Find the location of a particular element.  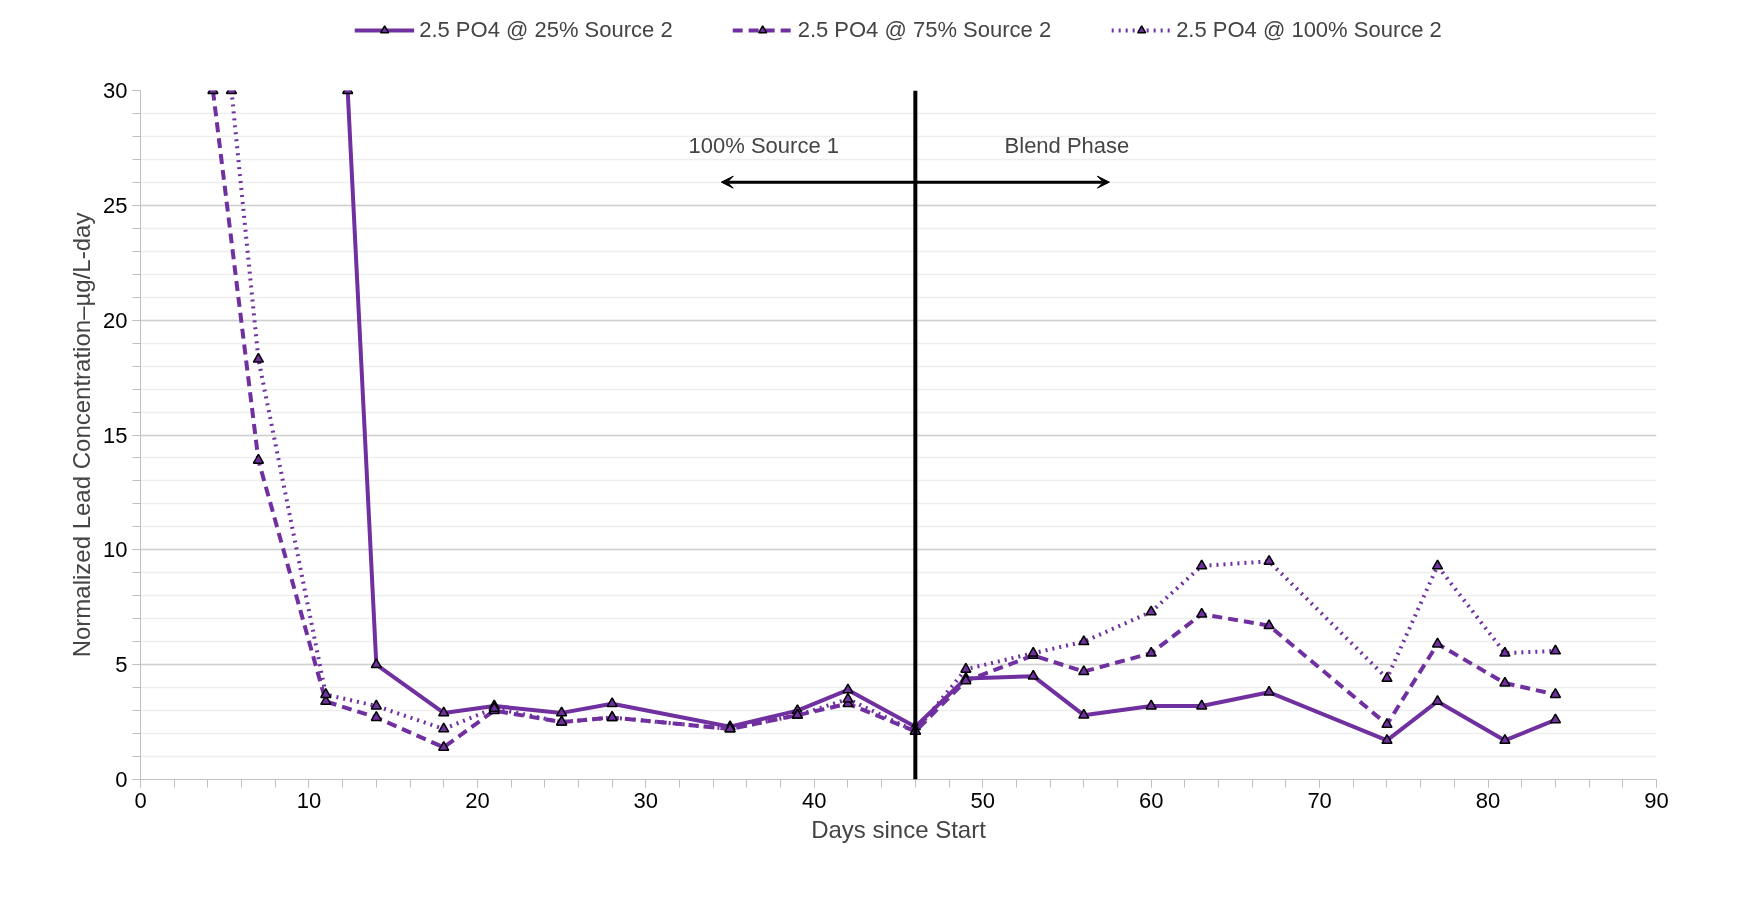

y-tick-label: 15 is located at coordinates (115, 435).